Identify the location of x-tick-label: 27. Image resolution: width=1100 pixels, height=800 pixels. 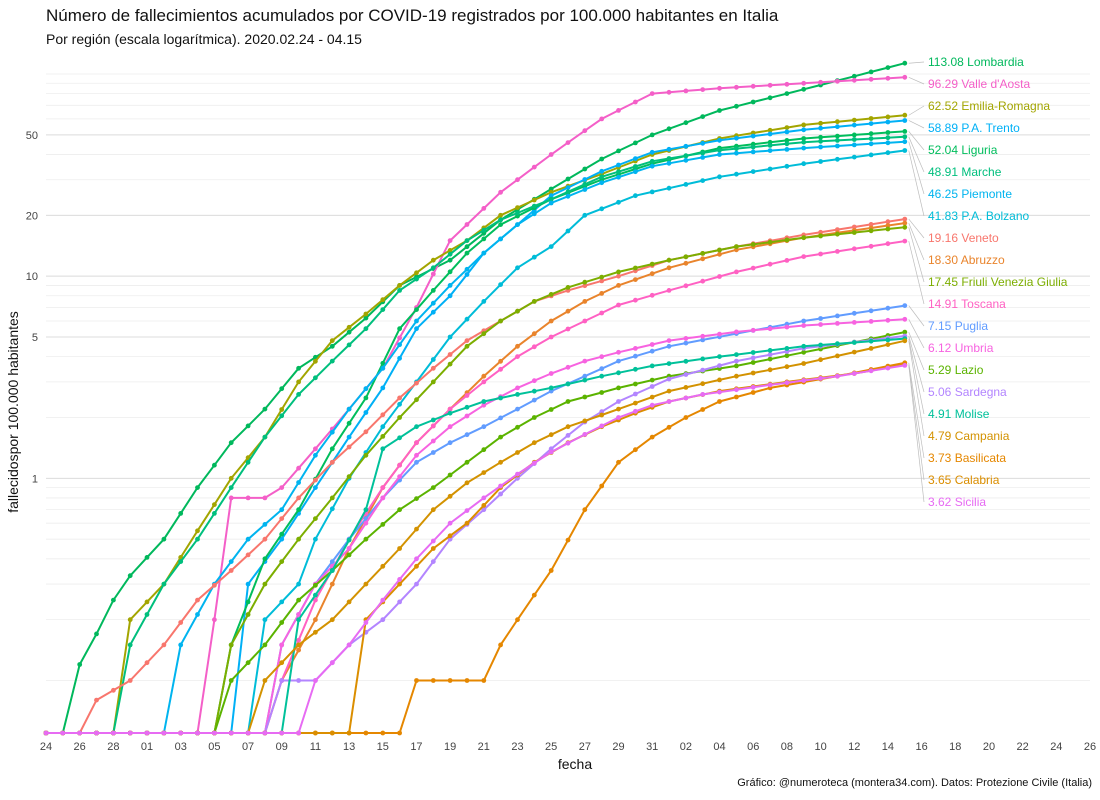
(585, 747).